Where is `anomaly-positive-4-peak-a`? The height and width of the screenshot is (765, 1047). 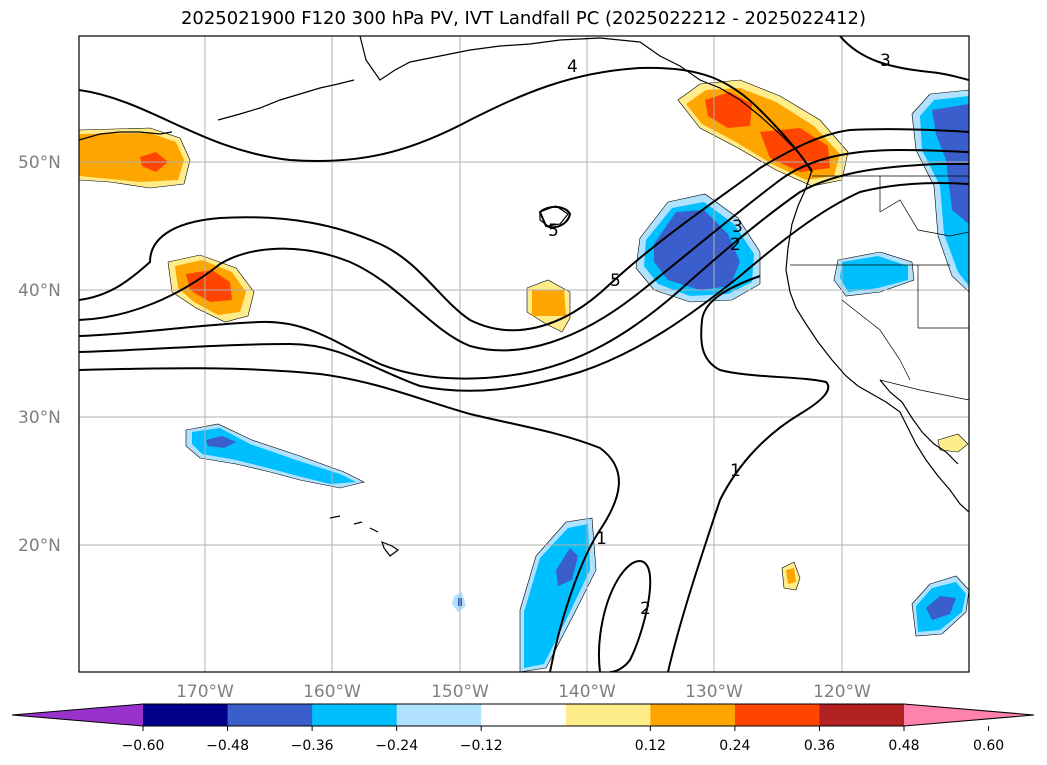
anomaly-positive-4-peak-a is located at coordinates (728, 110).